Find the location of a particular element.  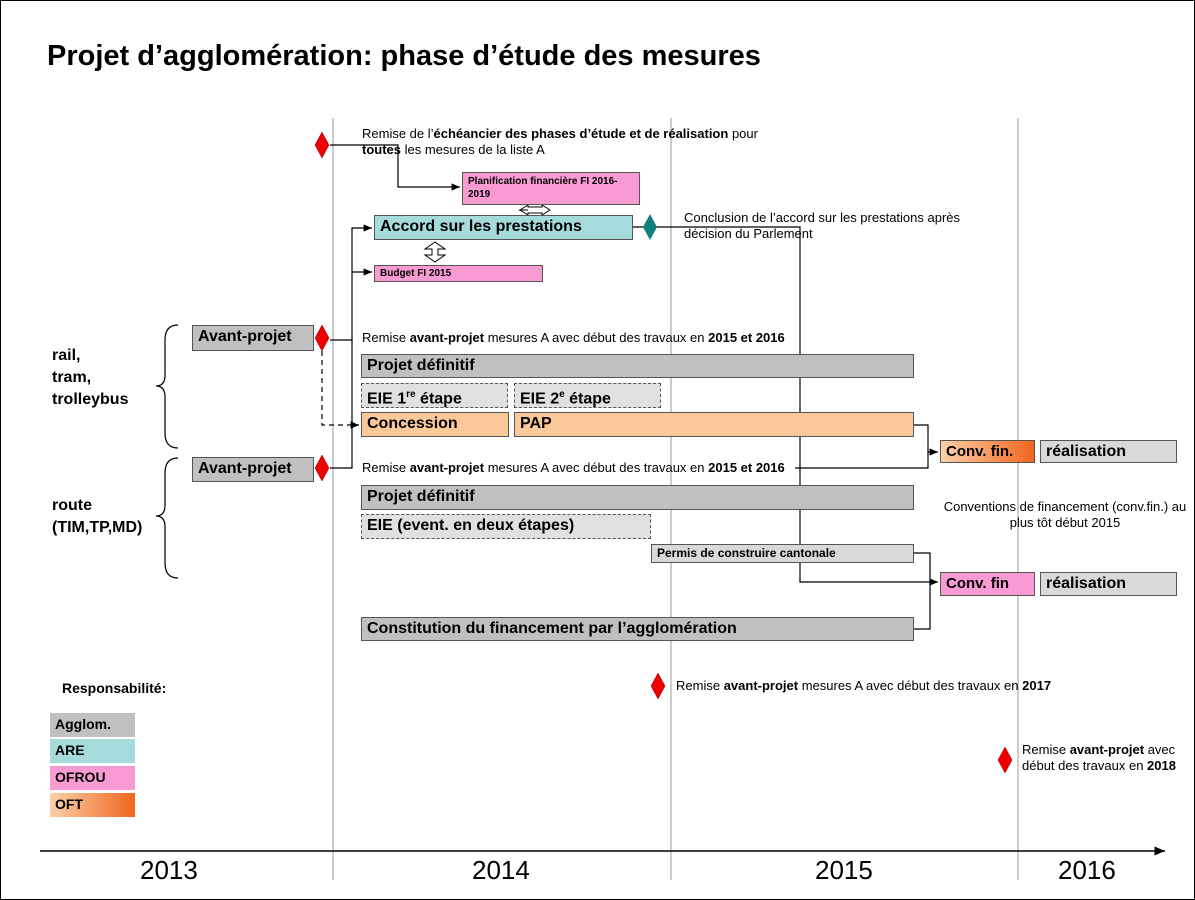

bar: EIE 1re étape is located at coordinates (434, 395).